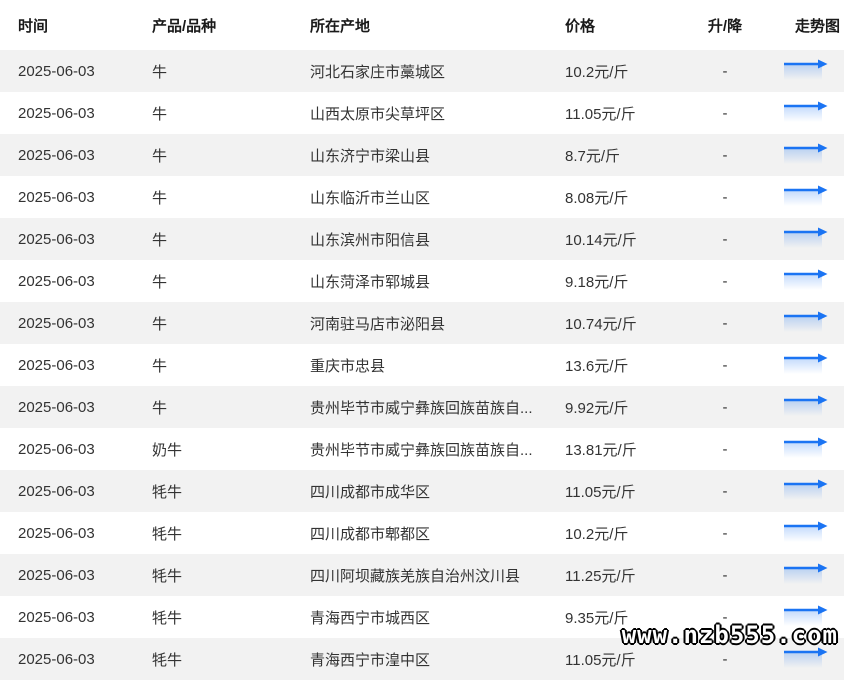 The height and width of the screenshot is (680, 844). I want to click on cell-location: 山东滨州市阳信县, so click(370, 240).